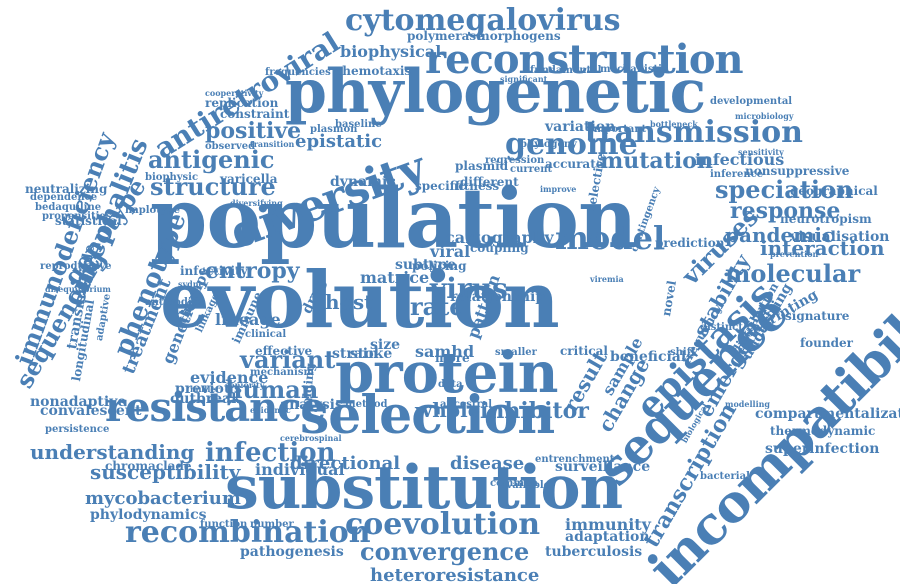  Describe the element at coordinates (311, 438) in the screenshot. I see `word-cerebrospinal: cerebrospinal` at that location.